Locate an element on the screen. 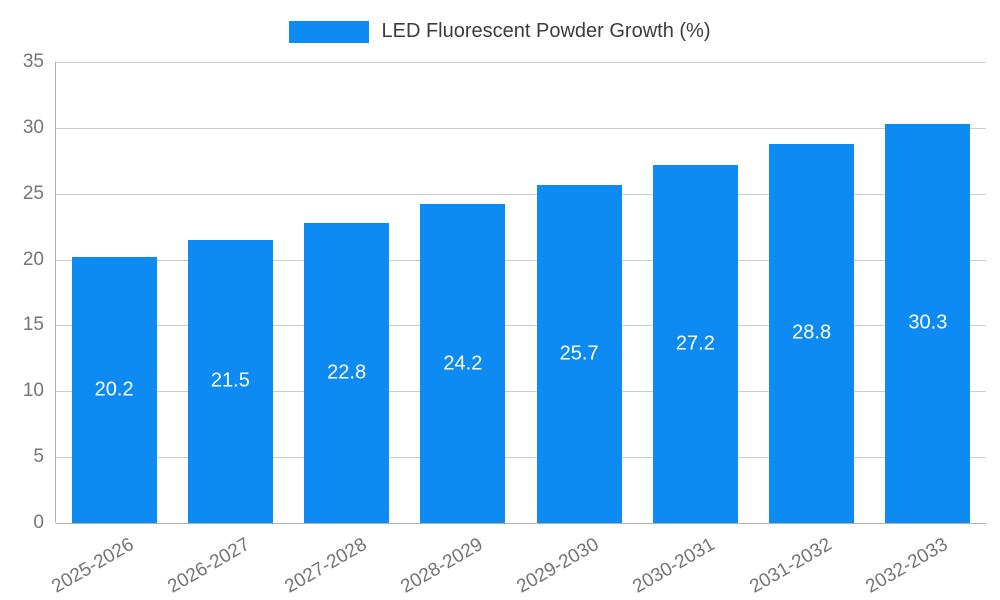  bar-value-label: 22.8 is located at coordinates (347, 372).